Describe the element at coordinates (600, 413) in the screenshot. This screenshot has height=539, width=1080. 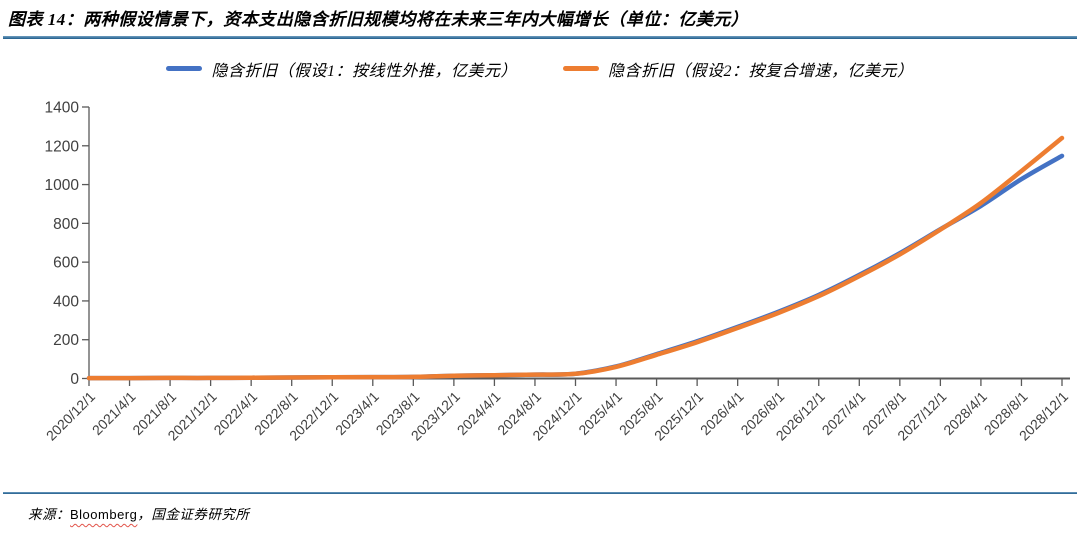
I see `x-tick-label: 2025/4/1` at that location.